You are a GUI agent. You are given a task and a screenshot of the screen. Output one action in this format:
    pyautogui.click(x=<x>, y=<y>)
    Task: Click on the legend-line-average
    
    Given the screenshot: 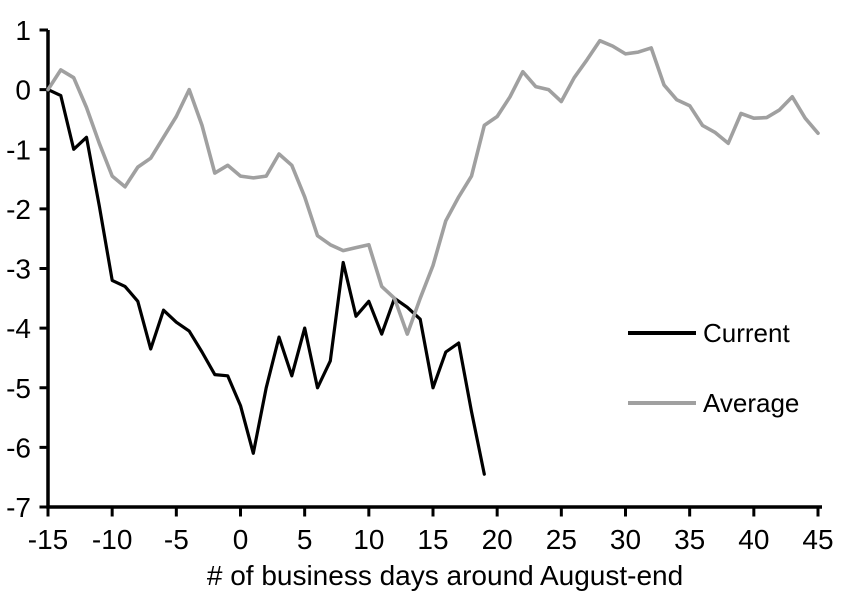 What is the action you would take?
    pyautogui.click(x=662, y=403)
    